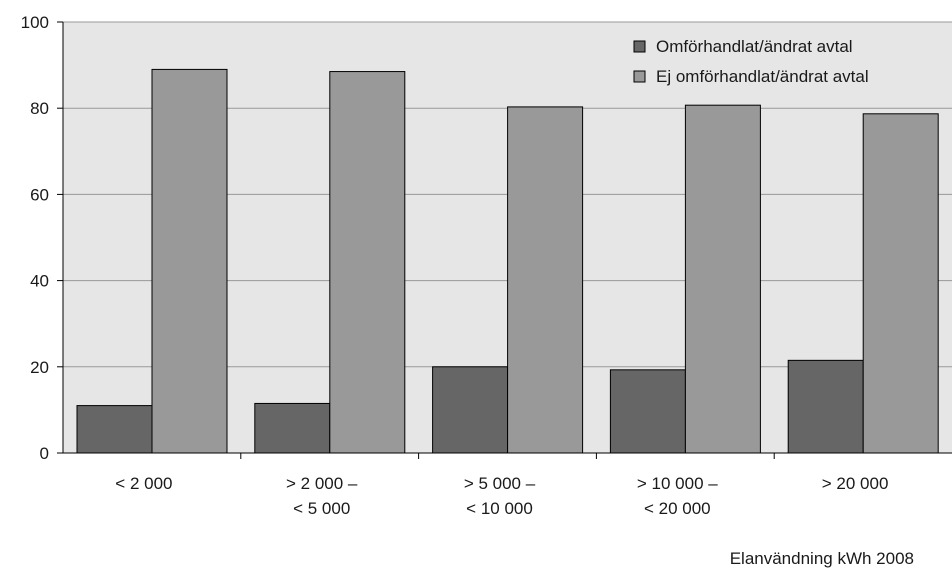 The height and width of the screenshot is (570, 952). I want to click on x-tick-label: < 5 000, so click(321, 508).